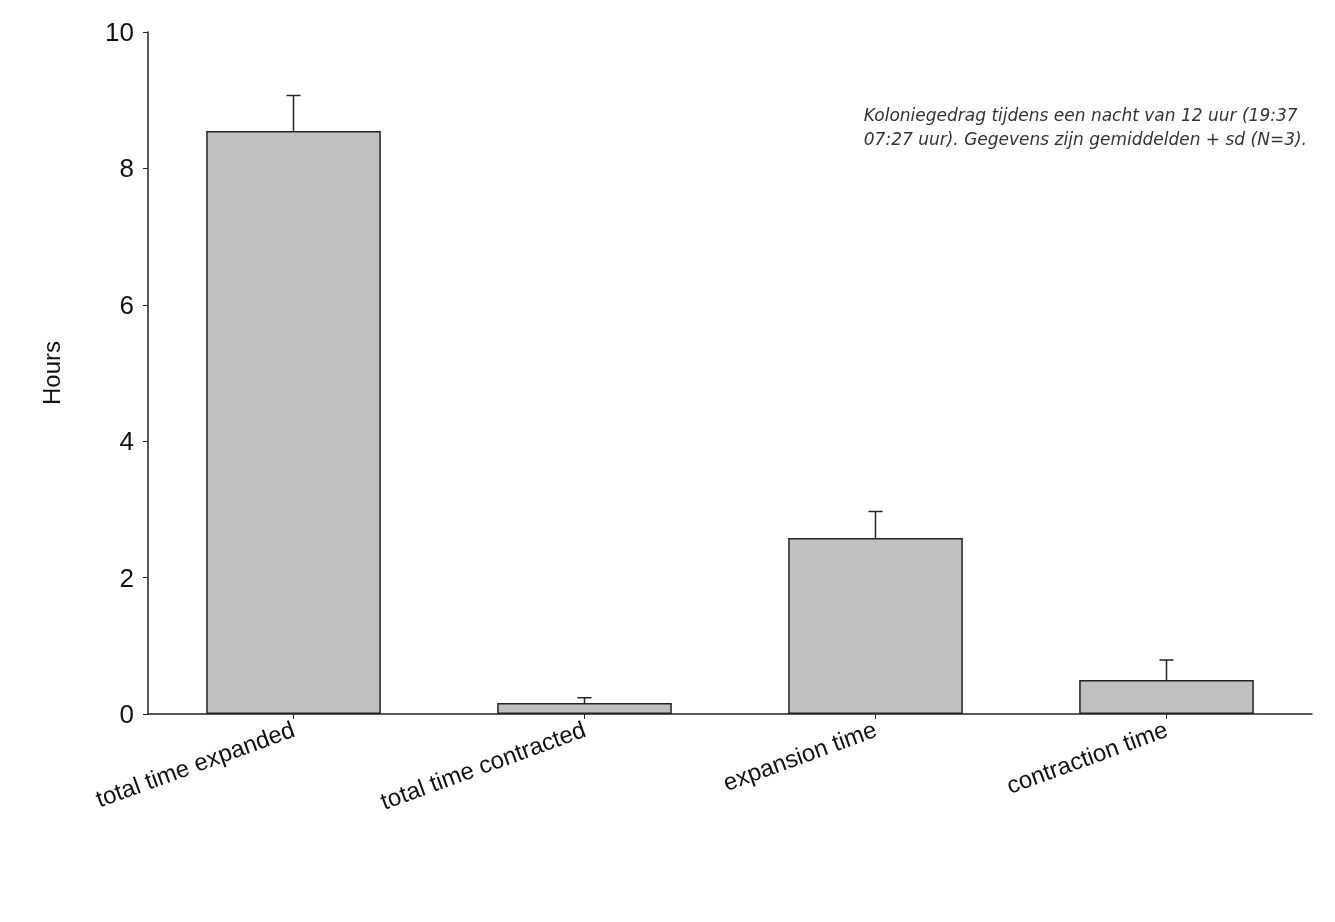 The image size is (1335, 922). What do you see at coordinates (119, 32) in the screenshot?
I see `y-tick-label: 10` at bounding box center [119, 32].